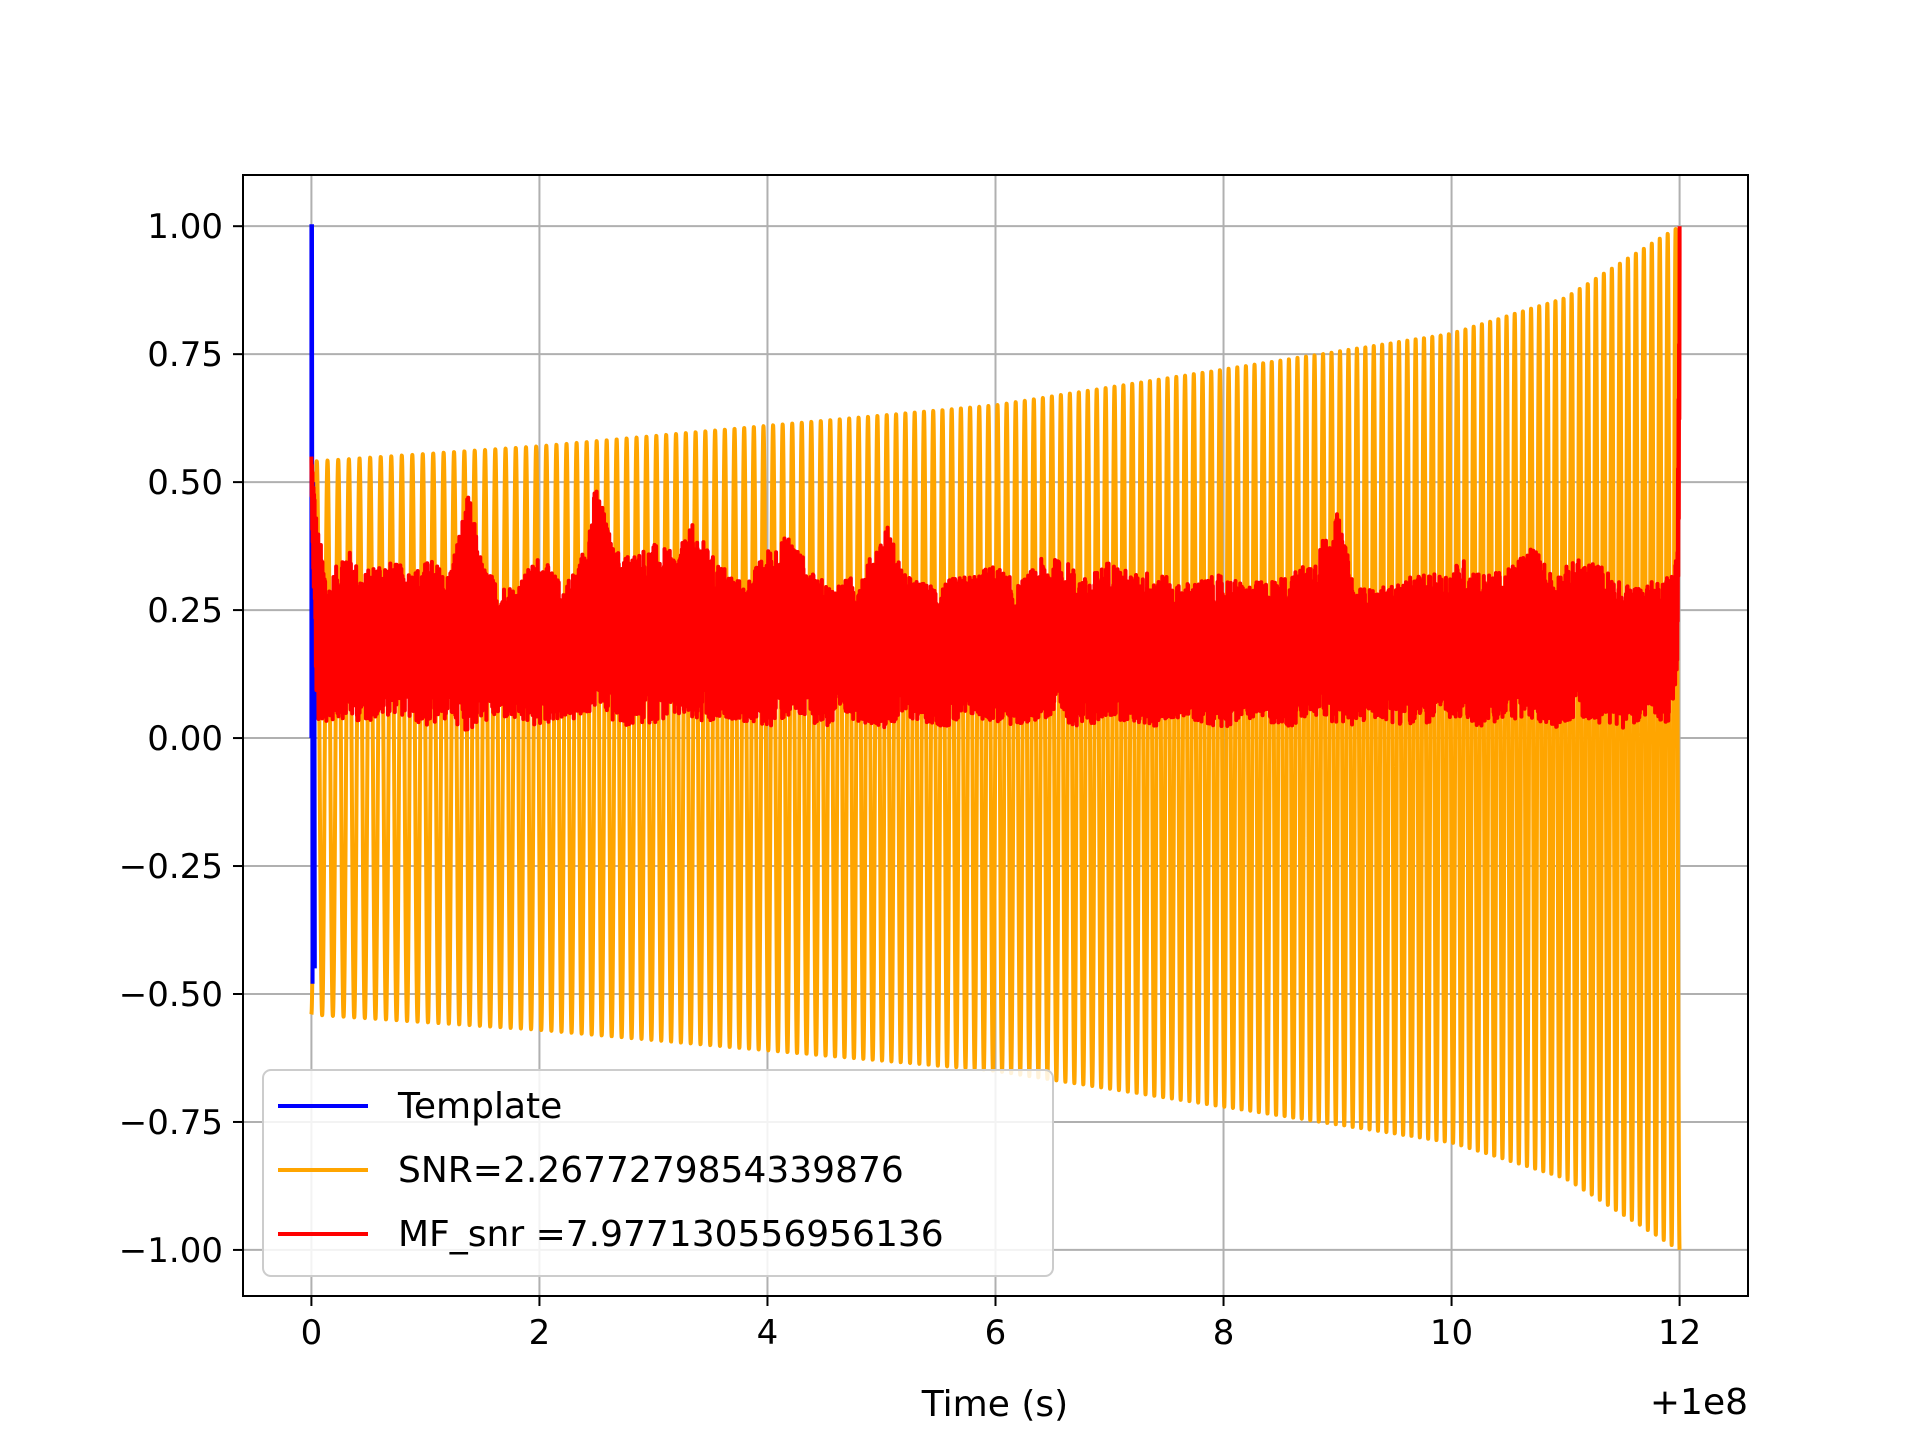  I want to click on legend-box, so click(658, 1173).